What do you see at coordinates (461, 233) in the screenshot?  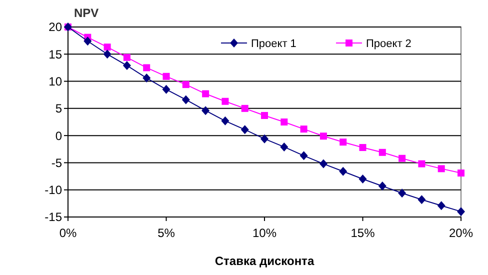 I see `x-tick-label: 20%` at bounding box center [461, 233].